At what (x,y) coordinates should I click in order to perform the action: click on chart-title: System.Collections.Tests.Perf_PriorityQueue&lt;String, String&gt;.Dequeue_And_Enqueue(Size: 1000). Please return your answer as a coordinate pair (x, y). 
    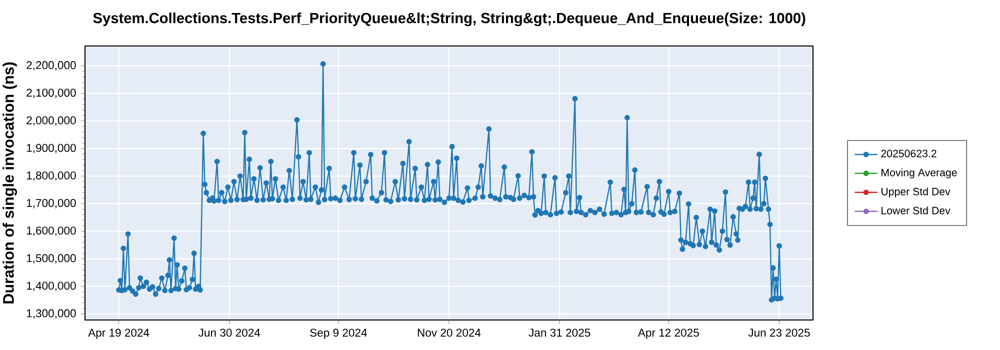
    Looking at the image, I should click on (449, 19).